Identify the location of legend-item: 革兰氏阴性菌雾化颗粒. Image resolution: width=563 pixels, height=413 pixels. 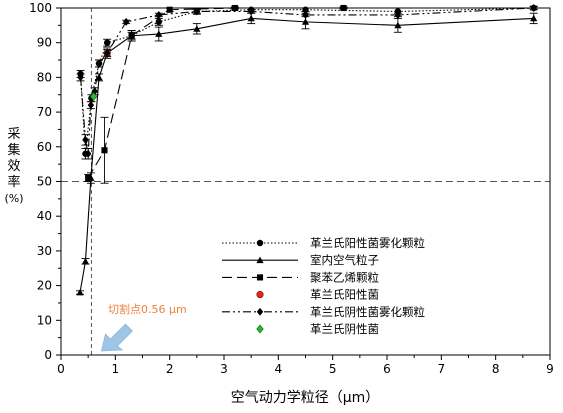
(323, 312).